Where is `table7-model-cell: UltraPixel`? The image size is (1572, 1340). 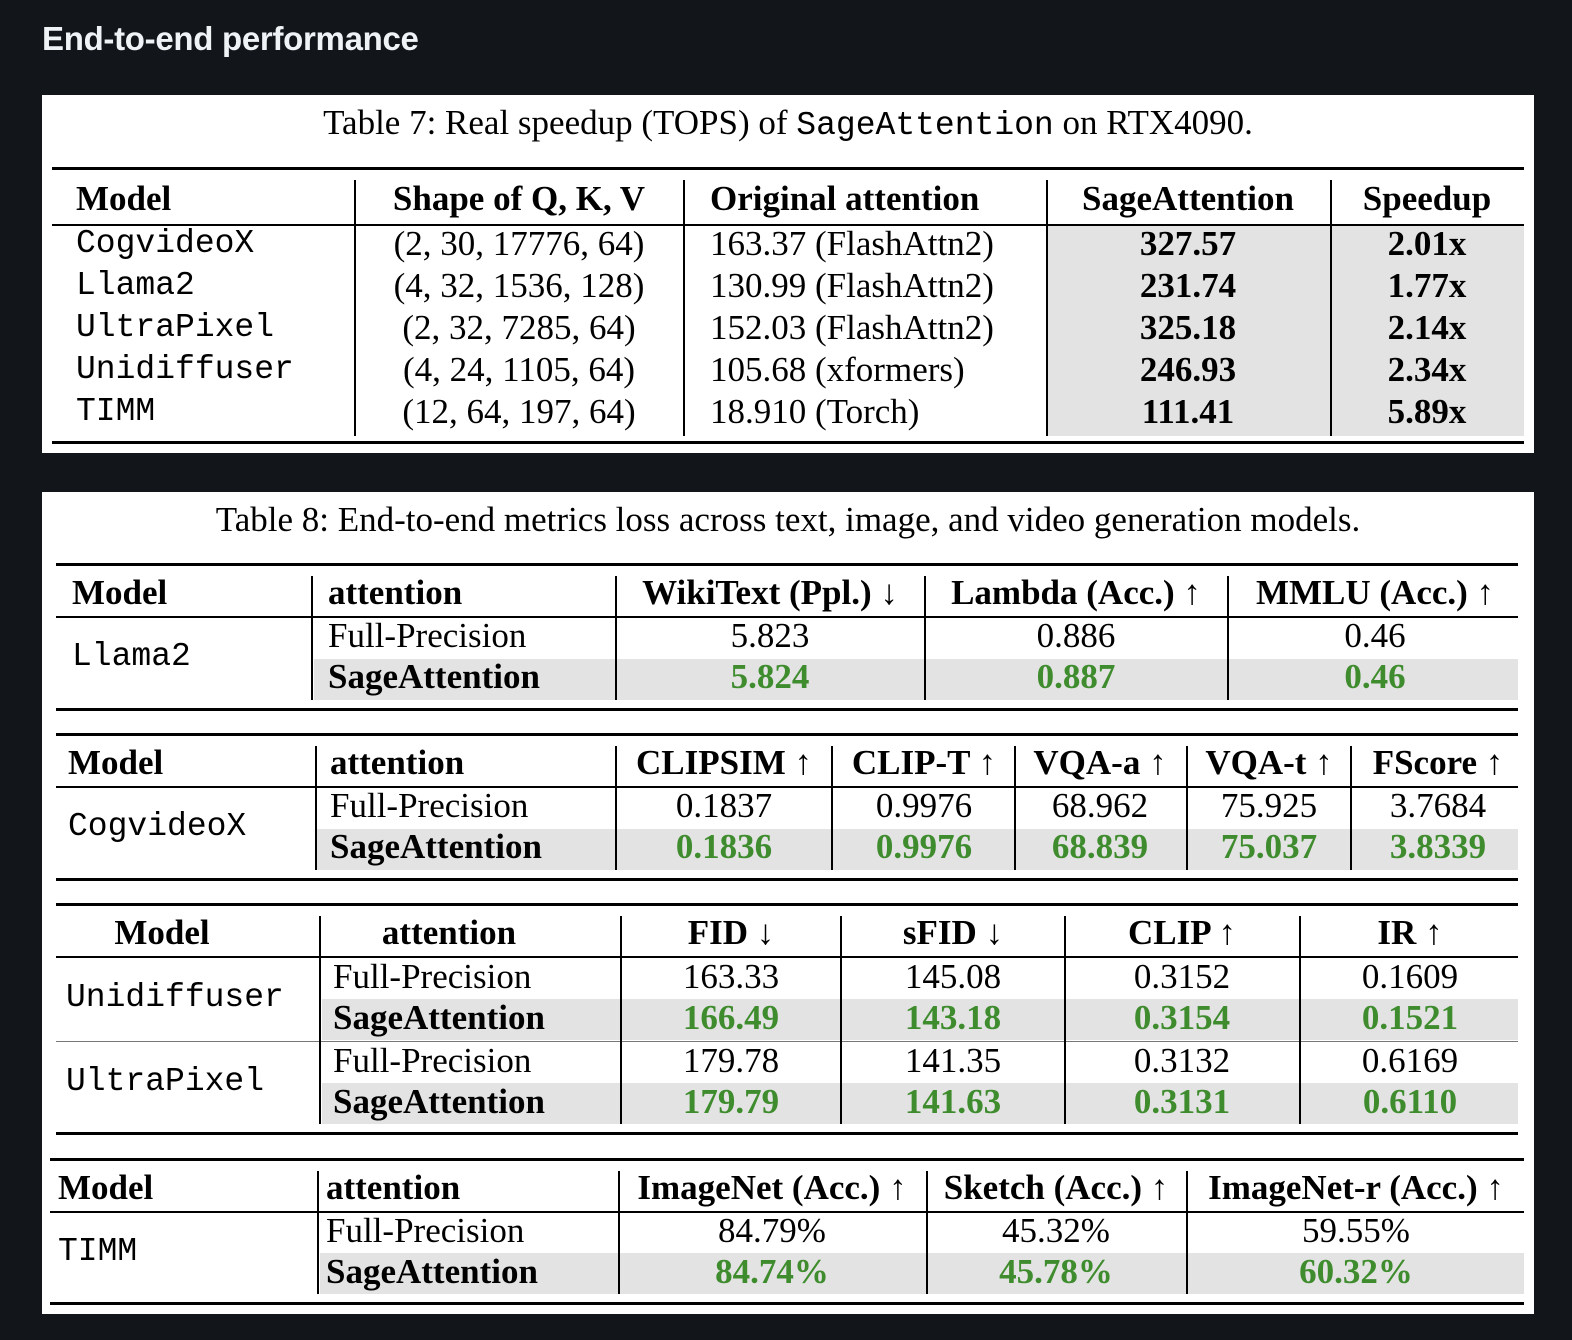 table7-model-cell: UltraPixel is located at coordinates (175, 327).